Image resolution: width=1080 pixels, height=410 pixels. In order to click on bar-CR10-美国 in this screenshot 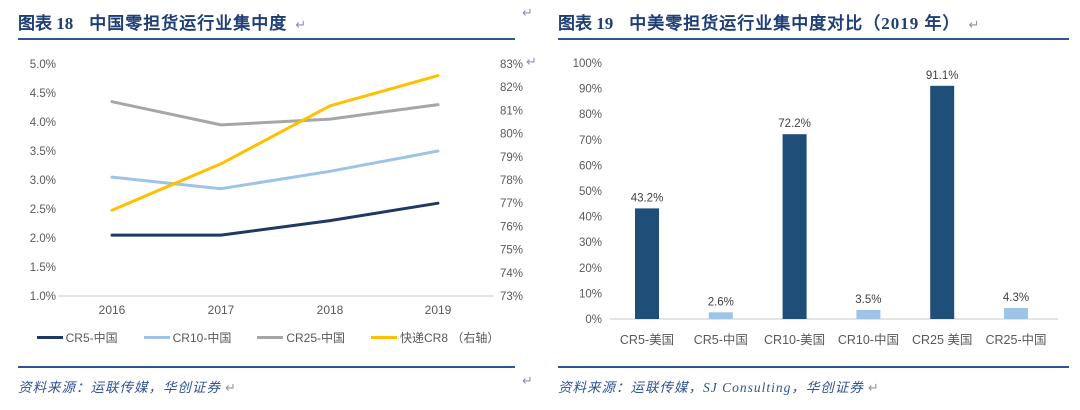, I will do `click(794, 226)`.